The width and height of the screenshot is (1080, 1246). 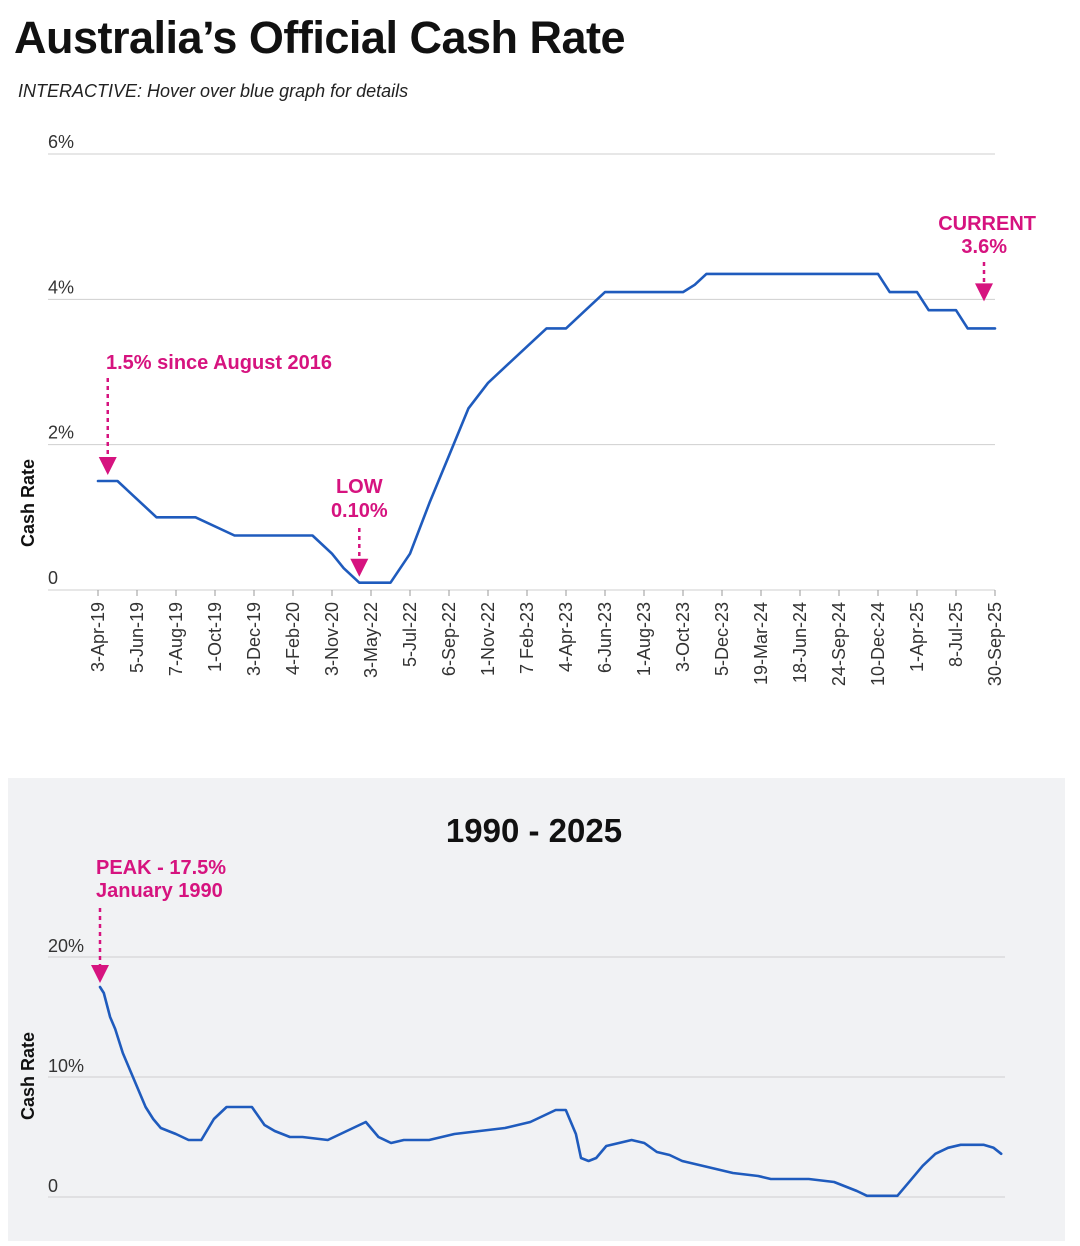 What do you see at coordinates (61, 433) in the screenshot?
I see `y-tick-label: 2%` at bounding box center [61, 433].